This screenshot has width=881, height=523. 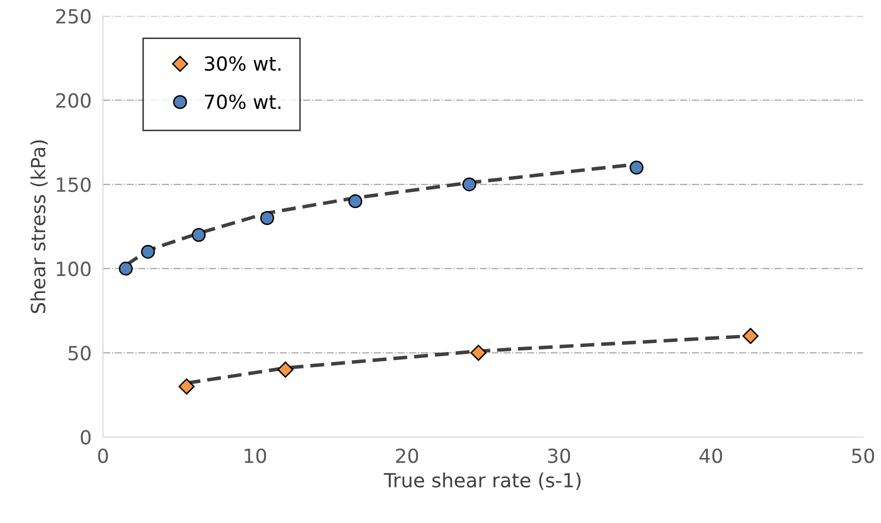 I want to click on y-axis-title: Shear stress (kPa), so click(x=39, y=227).